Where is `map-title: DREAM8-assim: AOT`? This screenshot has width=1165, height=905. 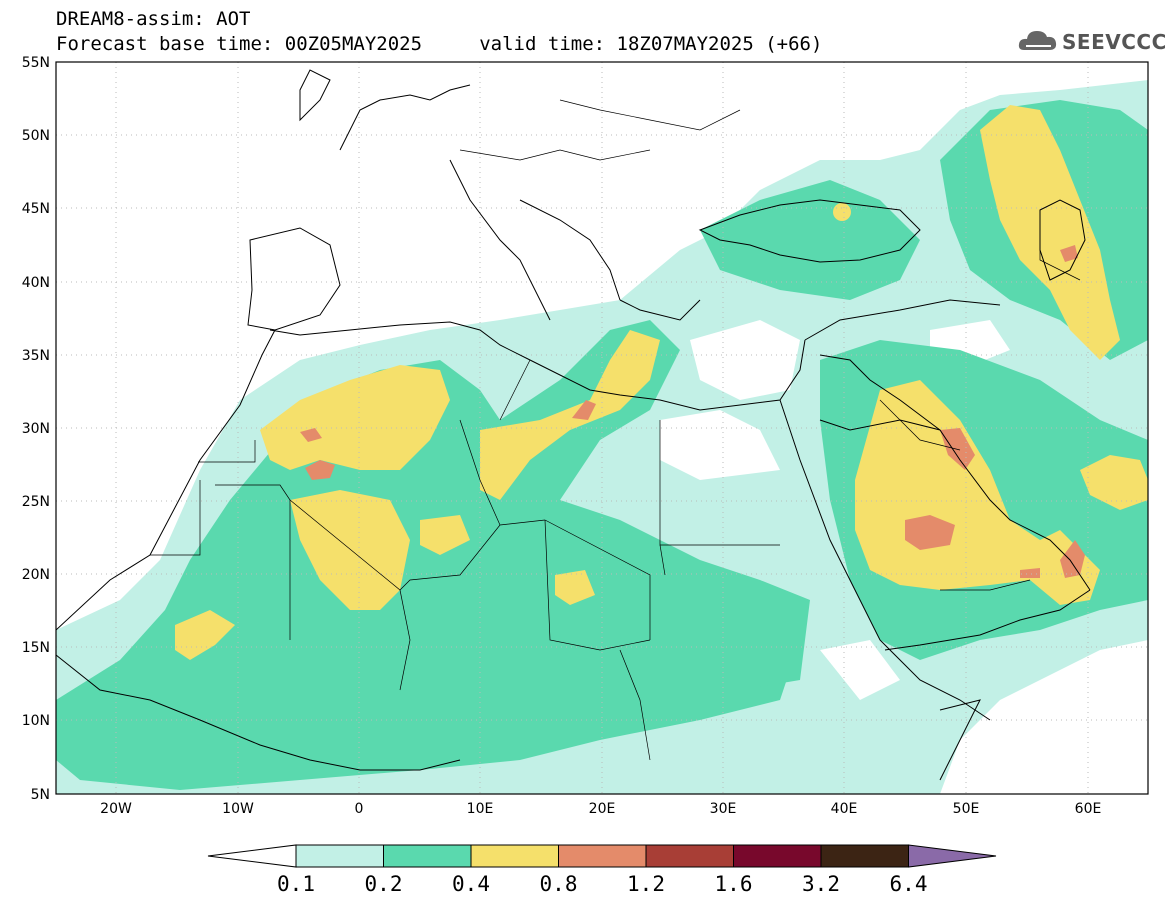 map-title: DREAM8-assim: AOT is located at coordinates (153, 19).